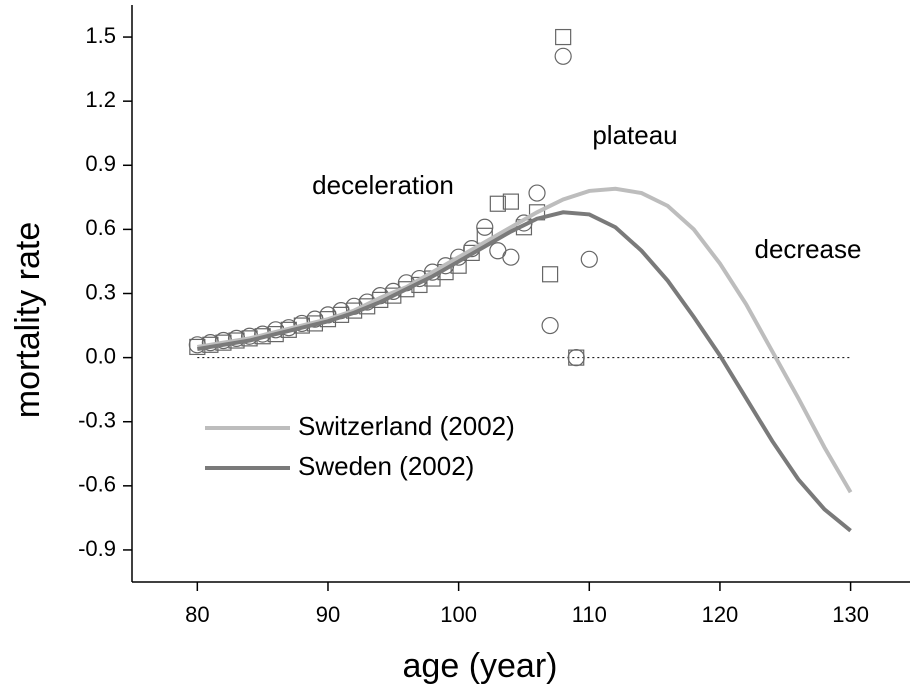 This screenshot has width=912, height=696. What do you see at coordinates (850, 614) in the screenshot?
I see `x-tick-label: 130` at bounding box center [850, 614].